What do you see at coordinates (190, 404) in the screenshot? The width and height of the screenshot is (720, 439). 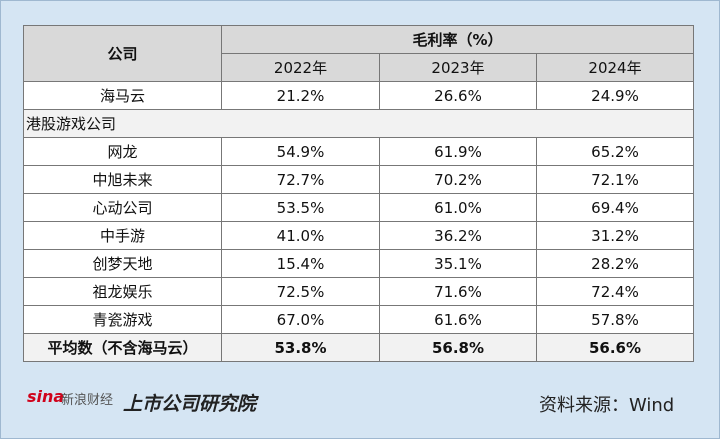 I see `logo-institute: 上市公司研究院` at bounding box center [190, 404].